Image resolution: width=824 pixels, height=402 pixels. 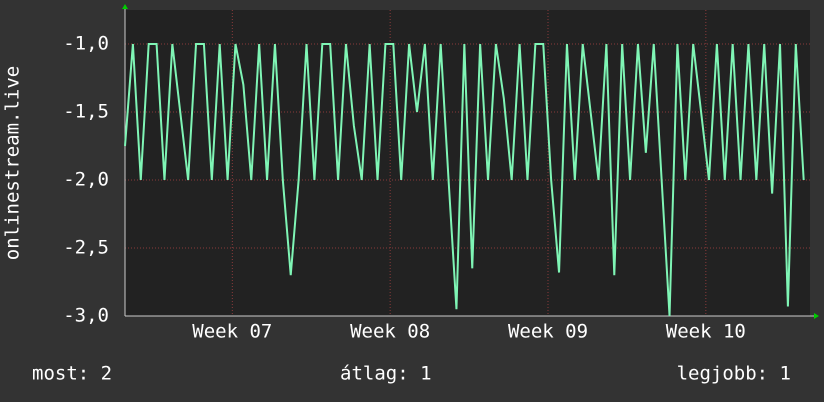 What do you see at coordinates (386, 374) in the screenshot?
I see `stat-average: átlag: 1` at bounding box center [386, 374].